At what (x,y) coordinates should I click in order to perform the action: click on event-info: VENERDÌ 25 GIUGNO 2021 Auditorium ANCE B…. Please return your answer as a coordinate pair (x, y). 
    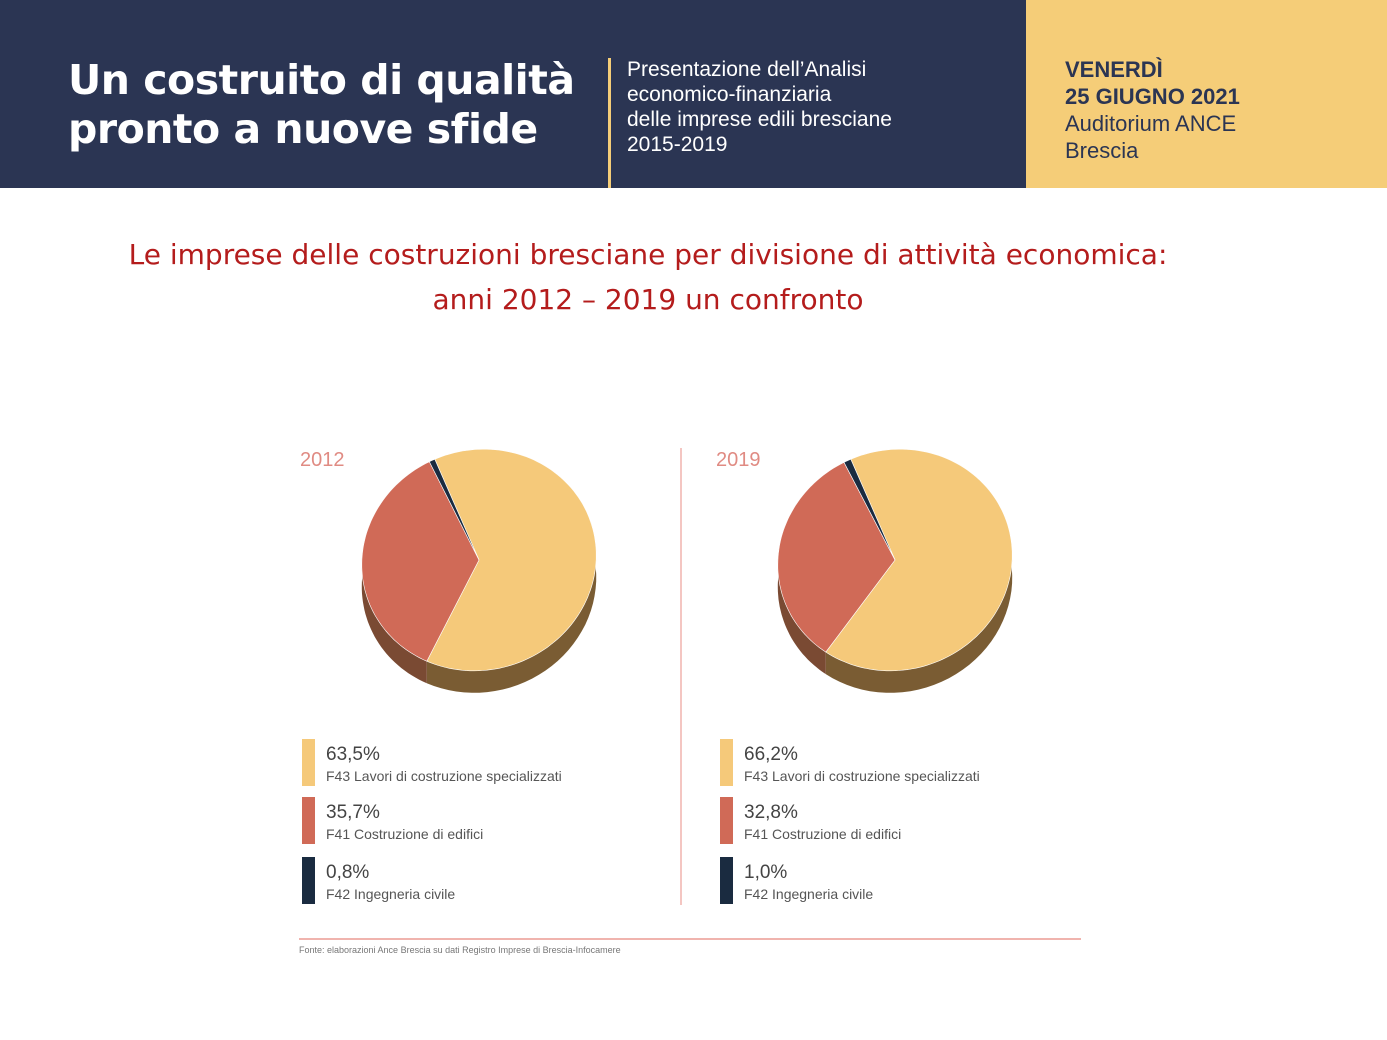
    Looking at the image, I should click on (1152, 110).